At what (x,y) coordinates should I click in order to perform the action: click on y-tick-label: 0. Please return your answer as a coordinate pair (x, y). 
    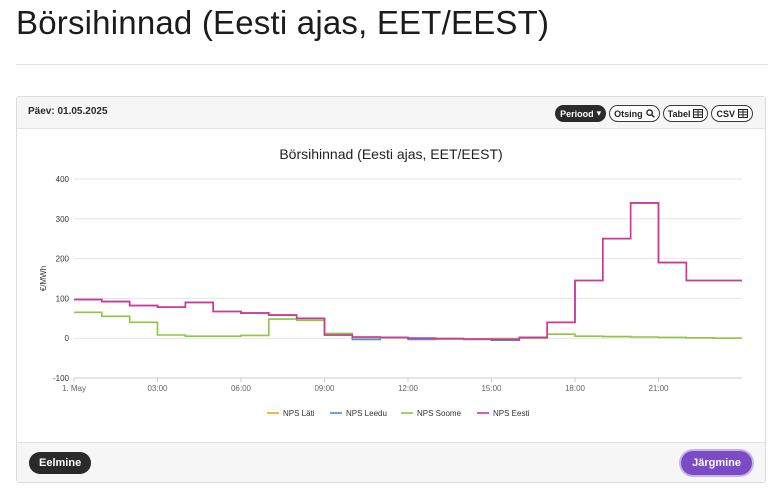
    Looking at the image, I should click on (67, 338).